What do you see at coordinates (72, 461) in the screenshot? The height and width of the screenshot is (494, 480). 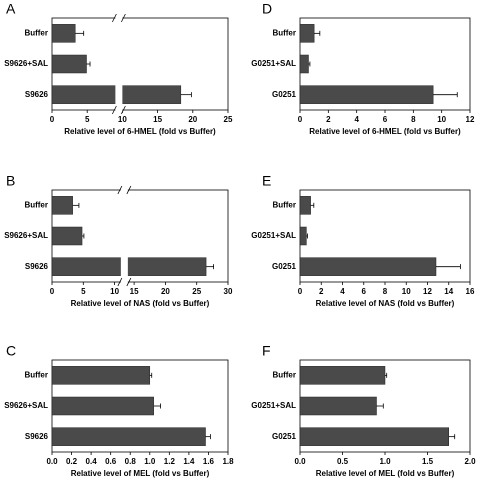 I see `x-tick-label: 0.2` at bounding box center [72, 461].